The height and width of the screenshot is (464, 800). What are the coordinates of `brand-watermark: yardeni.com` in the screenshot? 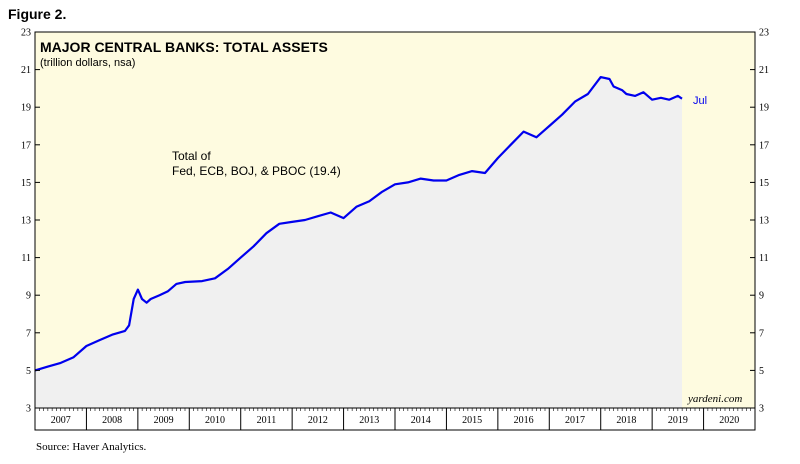 It's located at (714, 399).